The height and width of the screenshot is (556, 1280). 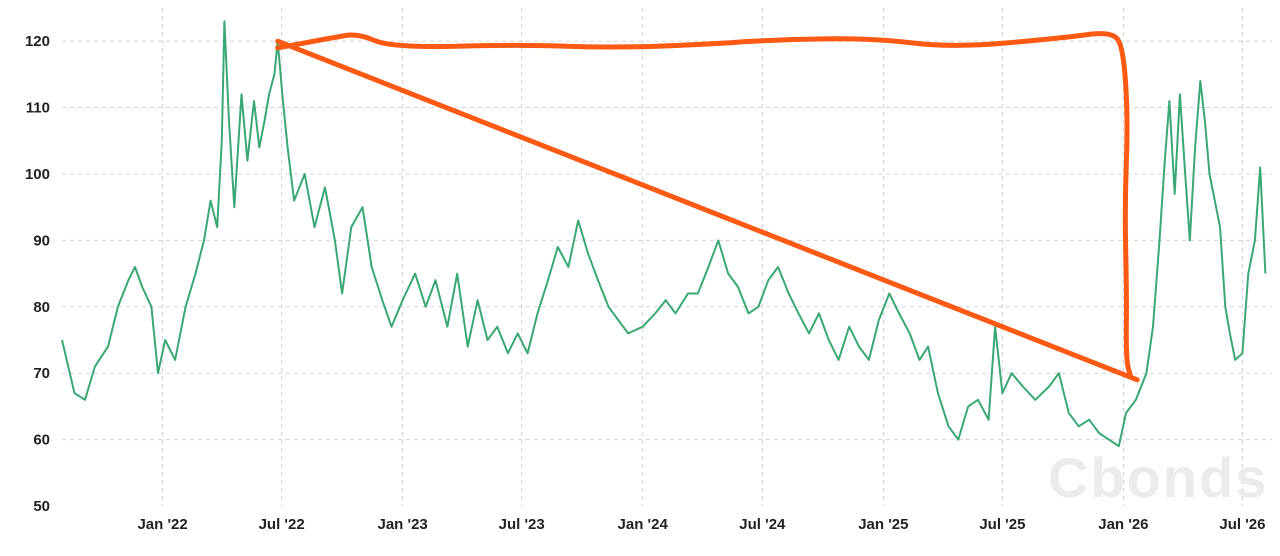 What do you see at coordinates (883, 524) in the screenshot?
I see `x-tick-label: Jan '25` at bounding box center [883, 524].